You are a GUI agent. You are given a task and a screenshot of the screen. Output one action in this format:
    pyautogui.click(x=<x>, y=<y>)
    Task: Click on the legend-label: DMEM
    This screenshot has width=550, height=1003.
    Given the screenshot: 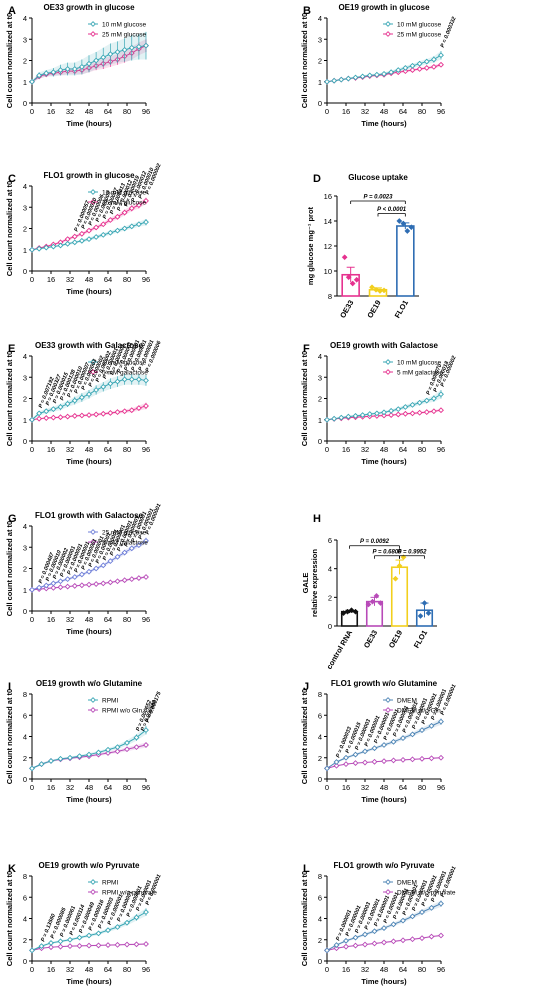 What is the action you would take?
    pyautogui.click(x=407, y=701)
    